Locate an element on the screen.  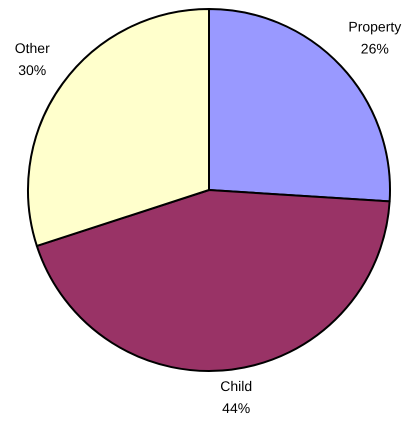
slice-label: Child is located at coordinates (236, 386).